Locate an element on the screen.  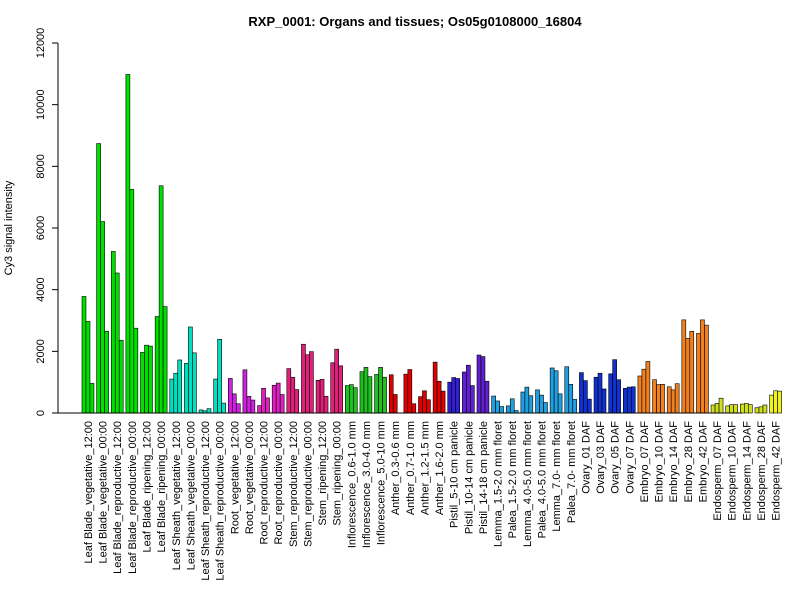
x-tick-label: Palea_4.0-5.0 mm floret is located at coordinates (543, 479).